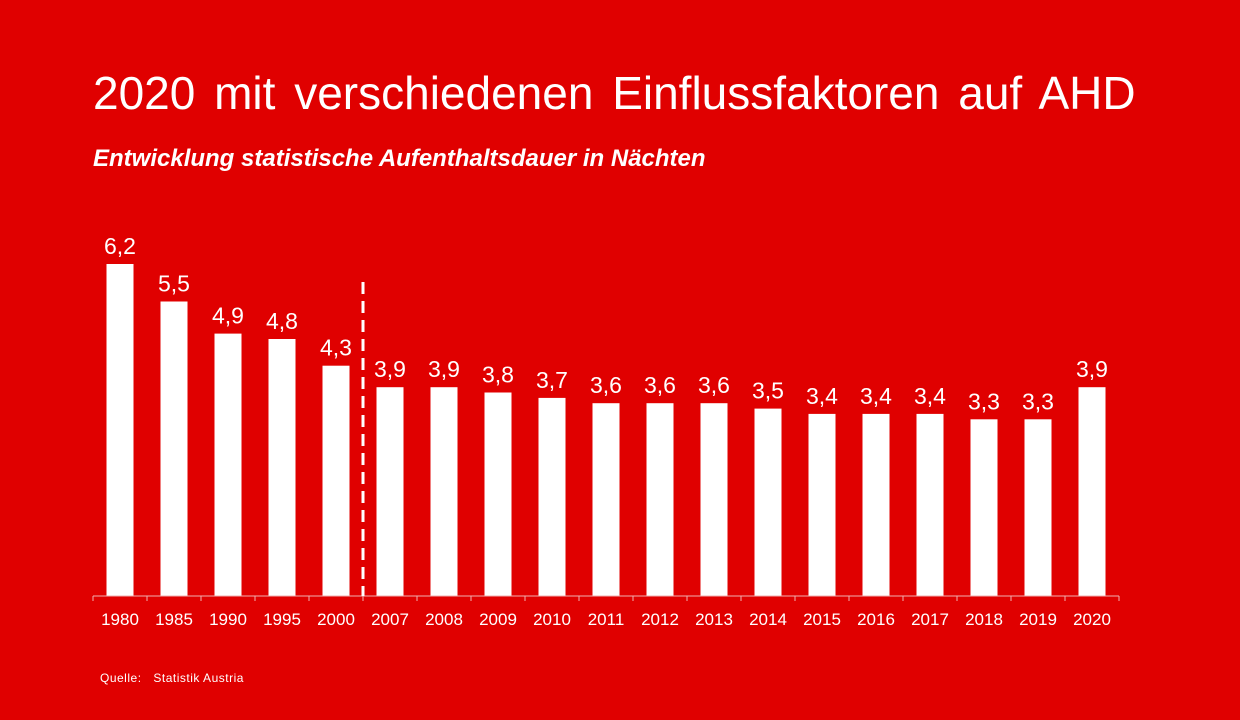 This screenshot has height=720, width=1240. What do you see at coordinates (174, 619) in the screenshot?
I see `x-tick-label-1985: 1985` at bounding box center [174, 619].